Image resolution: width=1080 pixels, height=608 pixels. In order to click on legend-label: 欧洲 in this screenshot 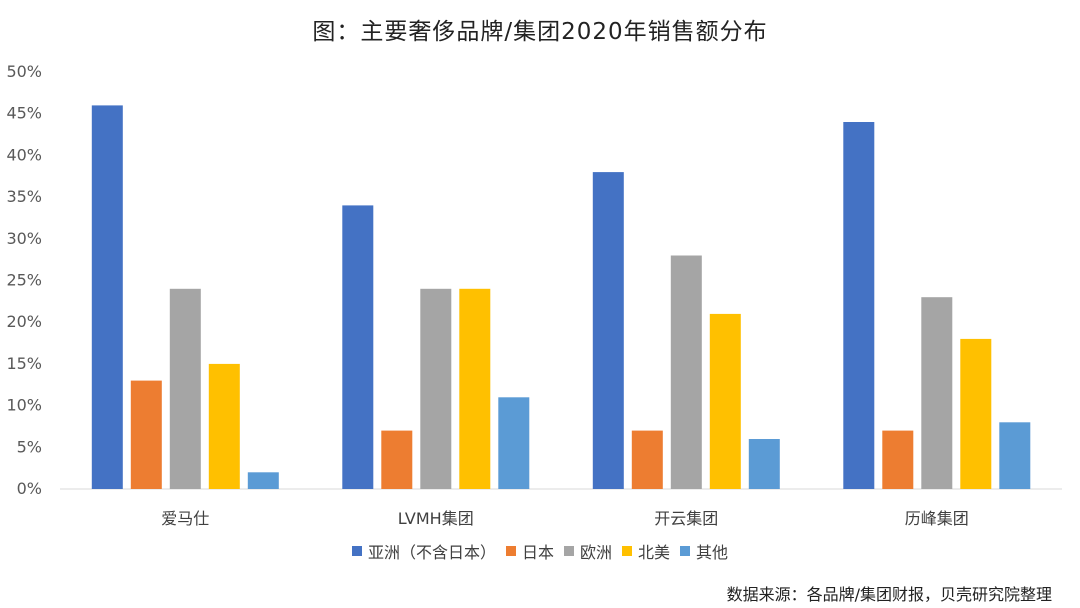, I will do `click(595, 552)`.